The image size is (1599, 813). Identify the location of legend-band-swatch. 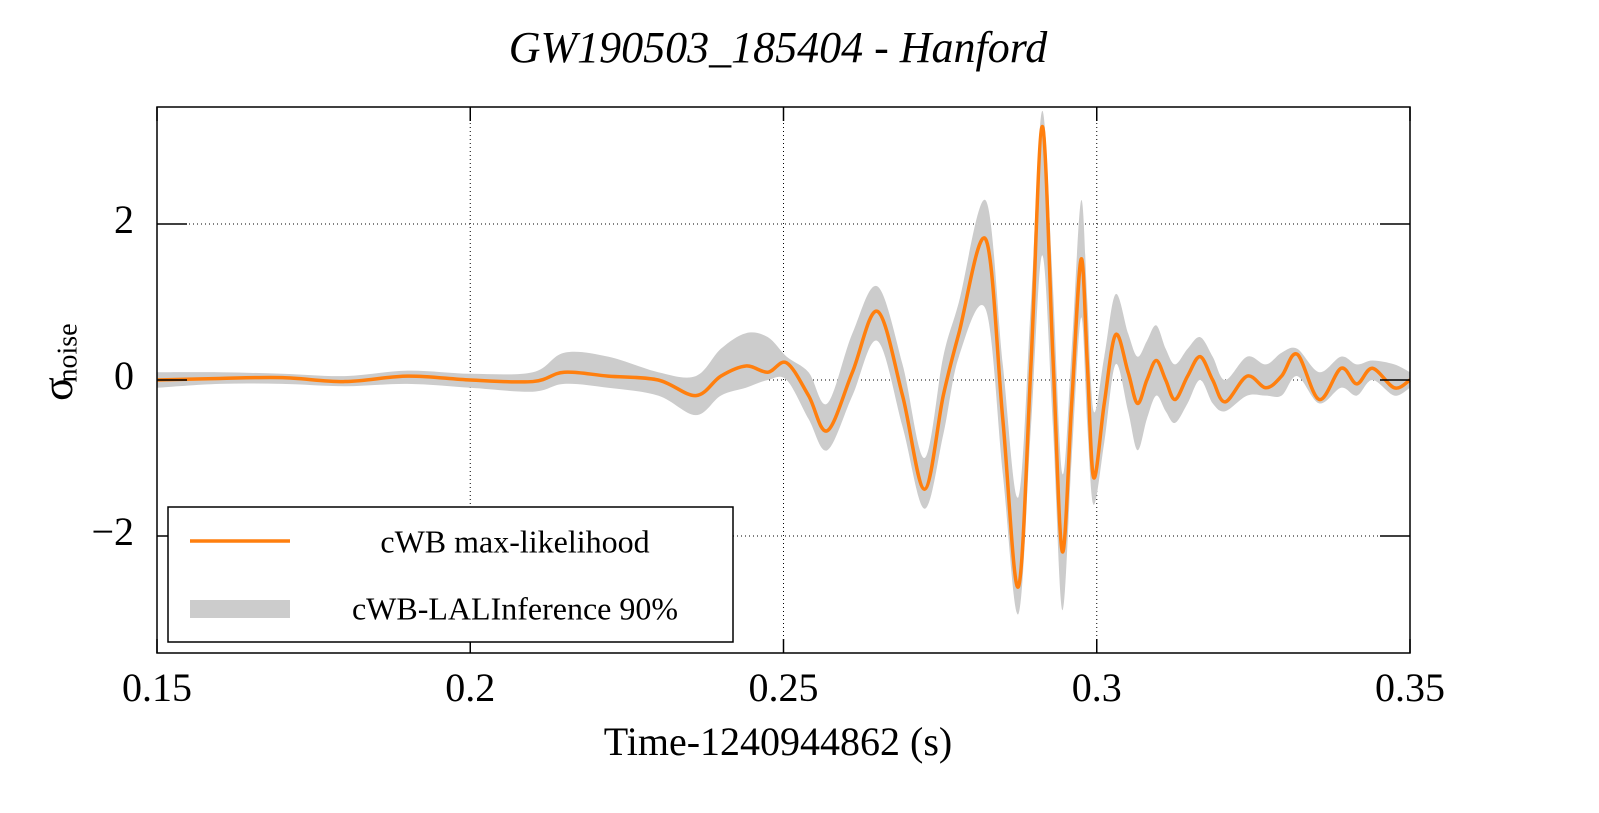
(240, 609).